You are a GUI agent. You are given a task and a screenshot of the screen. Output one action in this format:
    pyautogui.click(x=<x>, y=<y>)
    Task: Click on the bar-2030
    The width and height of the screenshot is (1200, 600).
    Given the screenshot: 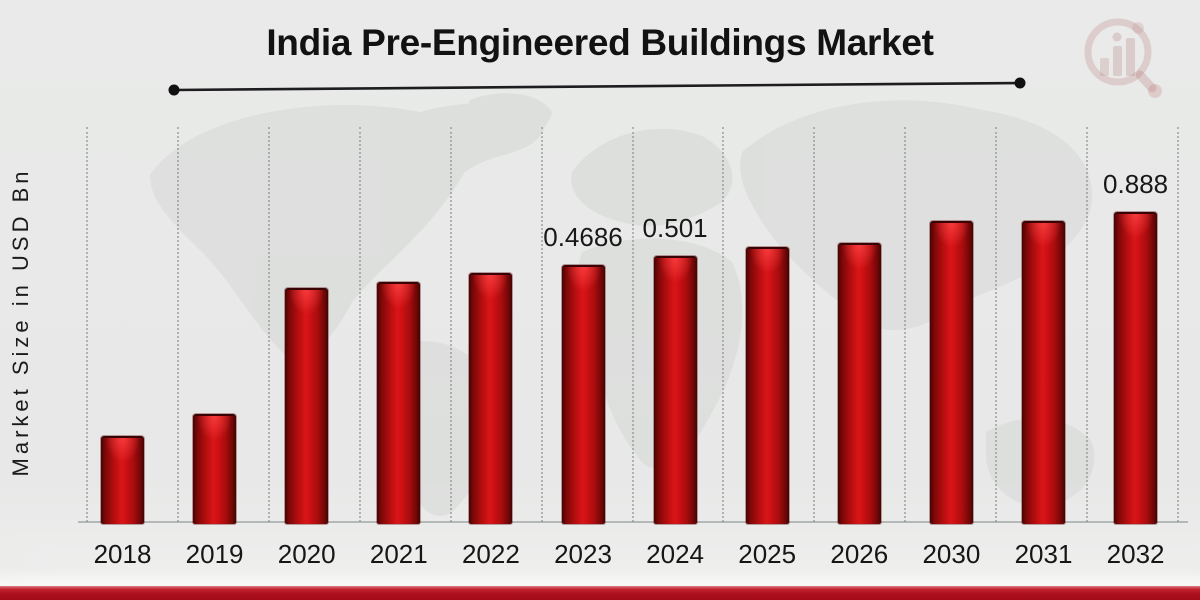 What is the action you would take?
    pyautogui.click(x=951, y=372)
    